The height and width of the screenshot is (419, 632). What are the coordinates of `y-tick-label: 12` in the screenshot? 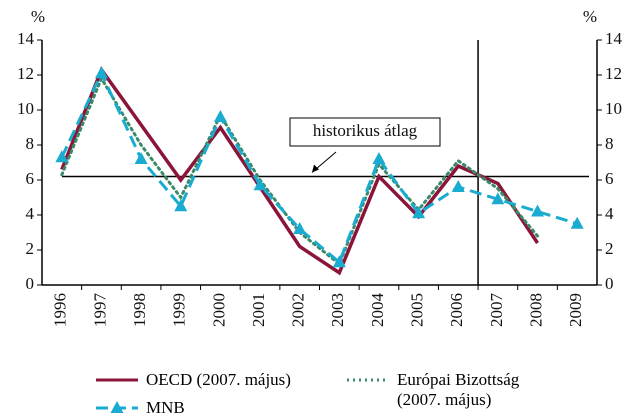 It's located at (25, 73).